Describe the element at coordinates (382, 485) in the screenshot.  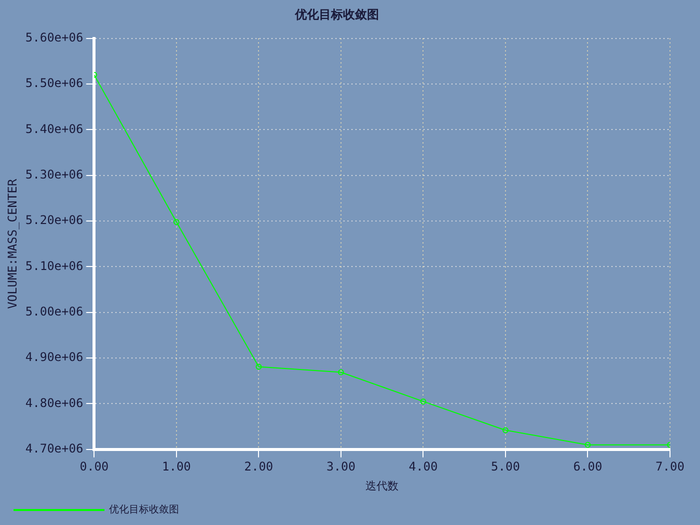
I see `x-axis-title: 迭代数` at that location.